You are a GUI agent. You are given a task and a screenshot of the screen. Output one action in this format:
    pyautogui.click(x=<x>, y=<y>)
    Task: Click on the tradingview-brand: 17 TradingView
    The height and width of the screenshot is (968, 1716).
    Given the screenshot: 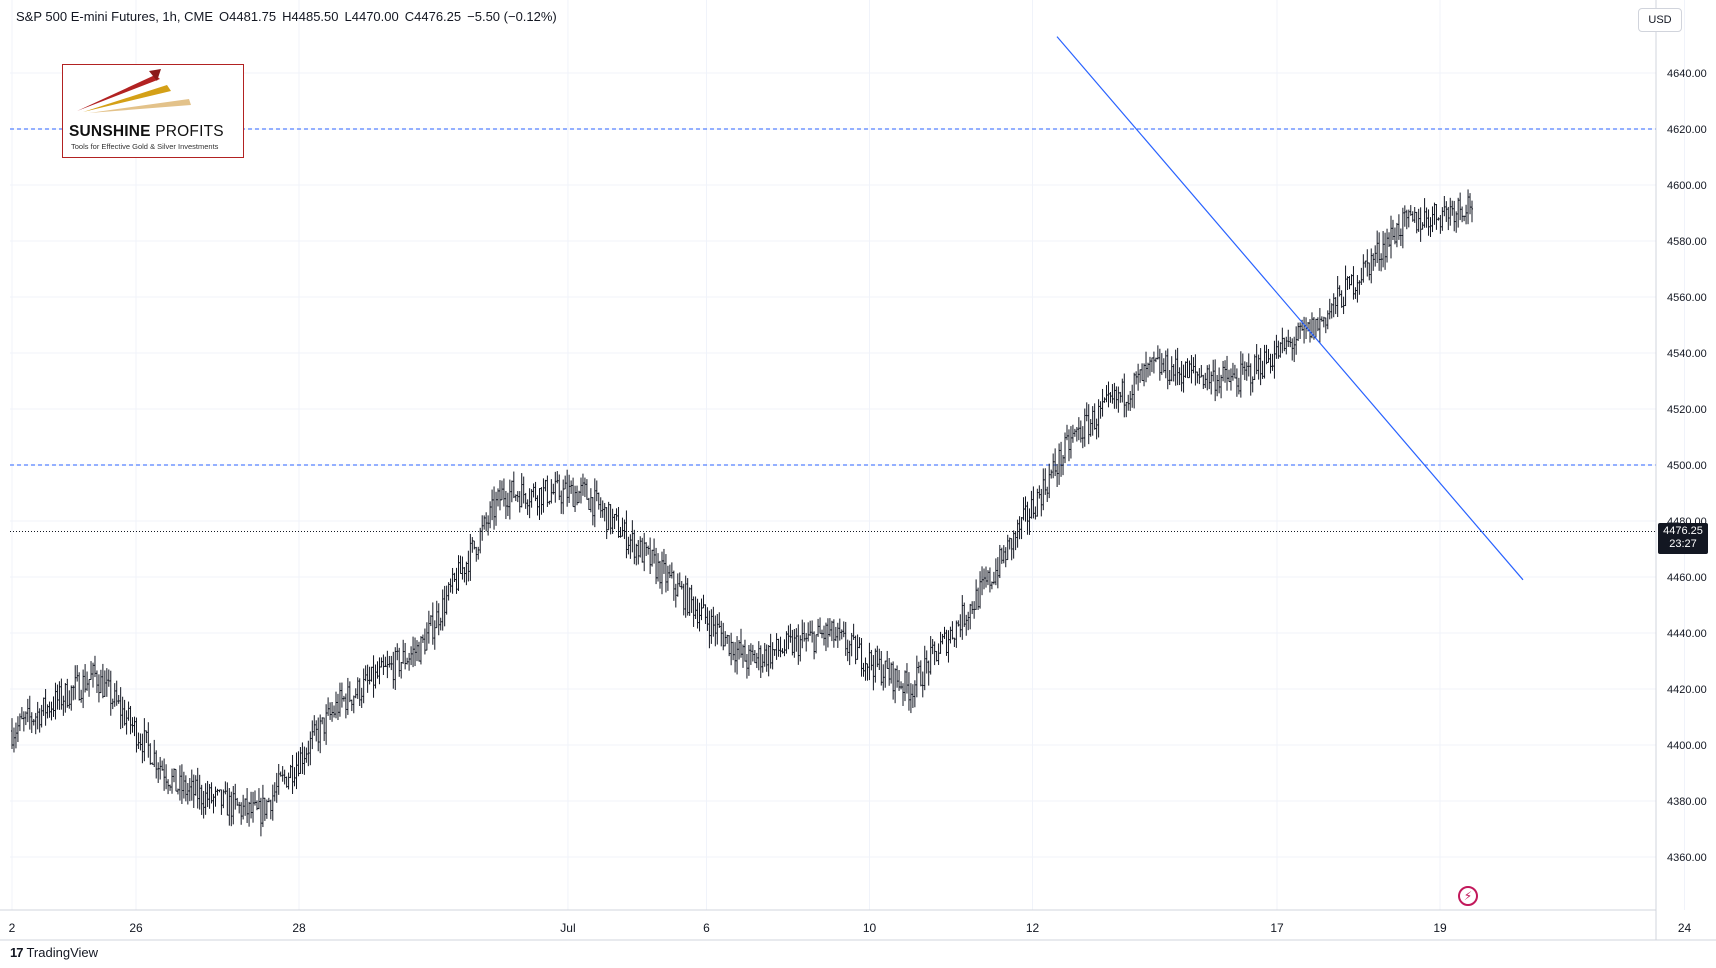 What is the action you would take?
    pyautogui.click(x=54, y=952)
    